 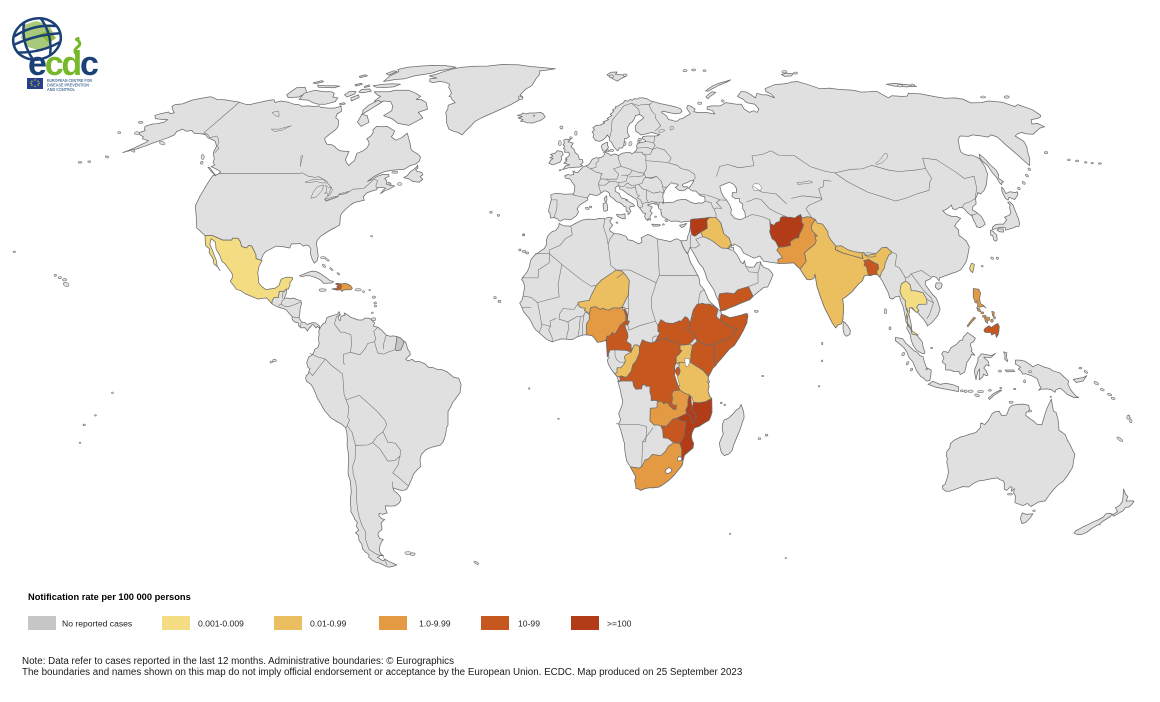 I want to click on svg-text: DISEASE PREVENTION, so click(x=68, y=84).